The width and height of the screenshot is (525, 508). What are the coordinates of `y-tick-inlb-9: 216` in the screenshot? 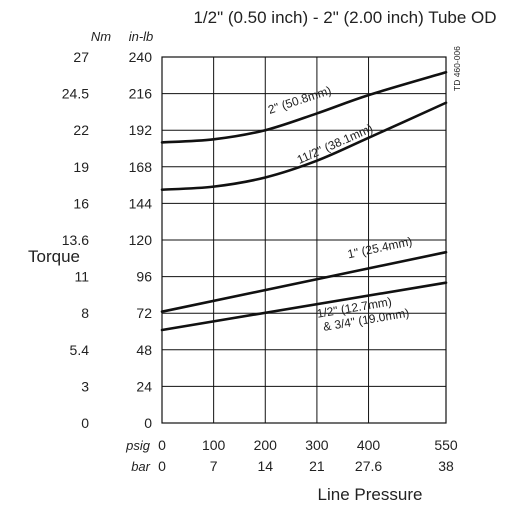 It's located at (141, 94).